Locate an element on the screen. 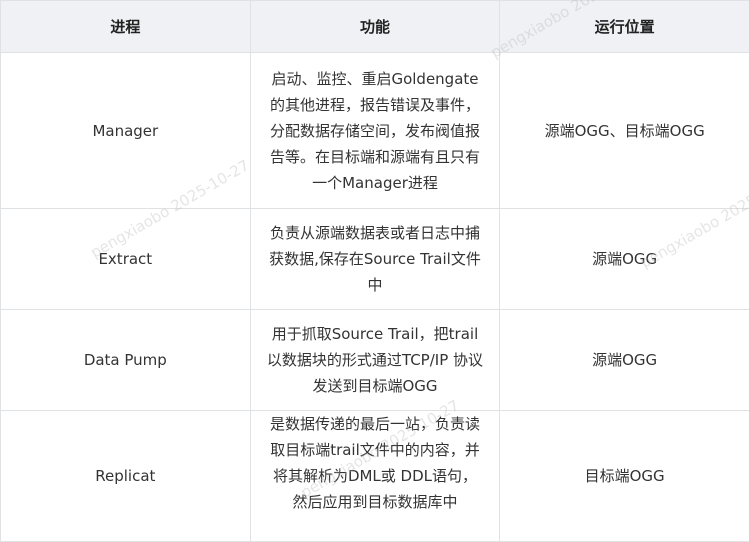  process-cell: Extract is located at coordinates (126, 259).